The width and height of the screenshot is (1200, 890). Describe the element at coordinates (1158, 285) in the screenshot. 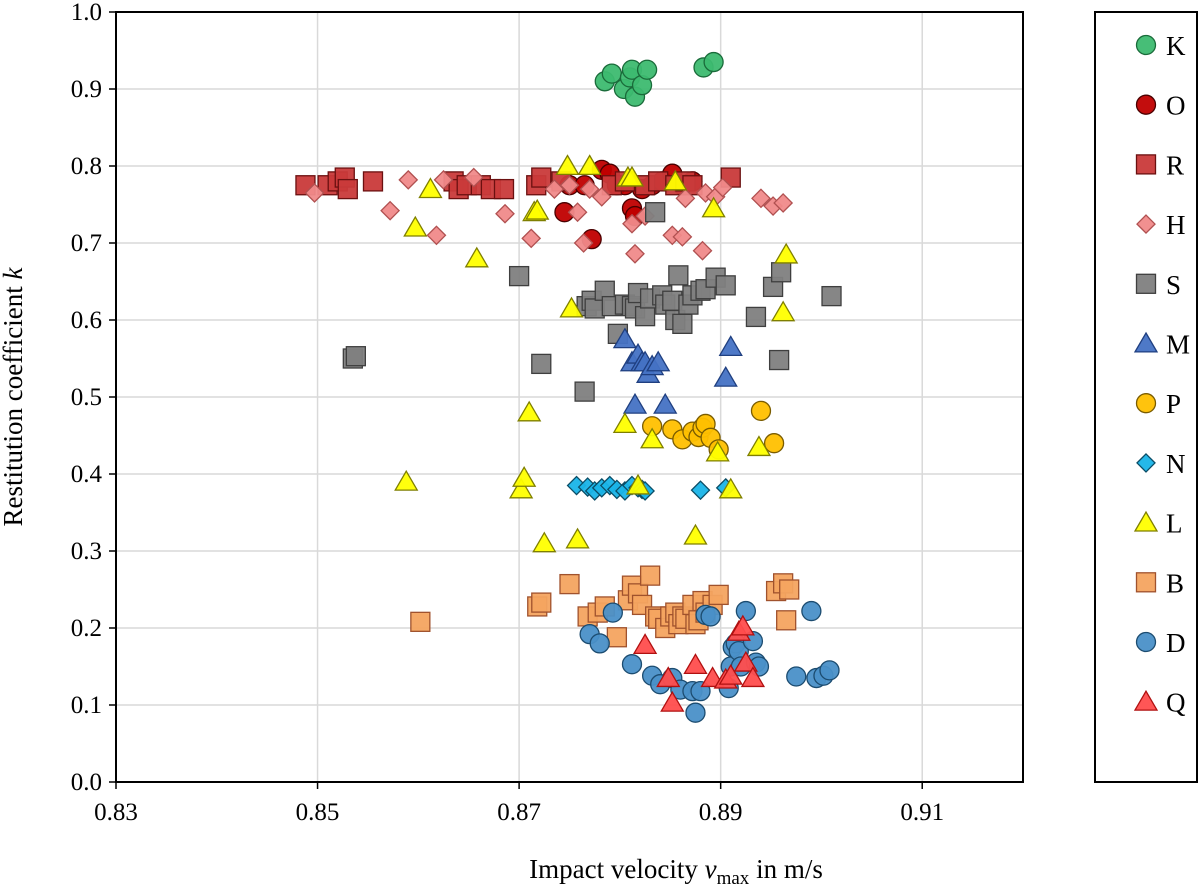

I see `legend-item-s: S` at that location.